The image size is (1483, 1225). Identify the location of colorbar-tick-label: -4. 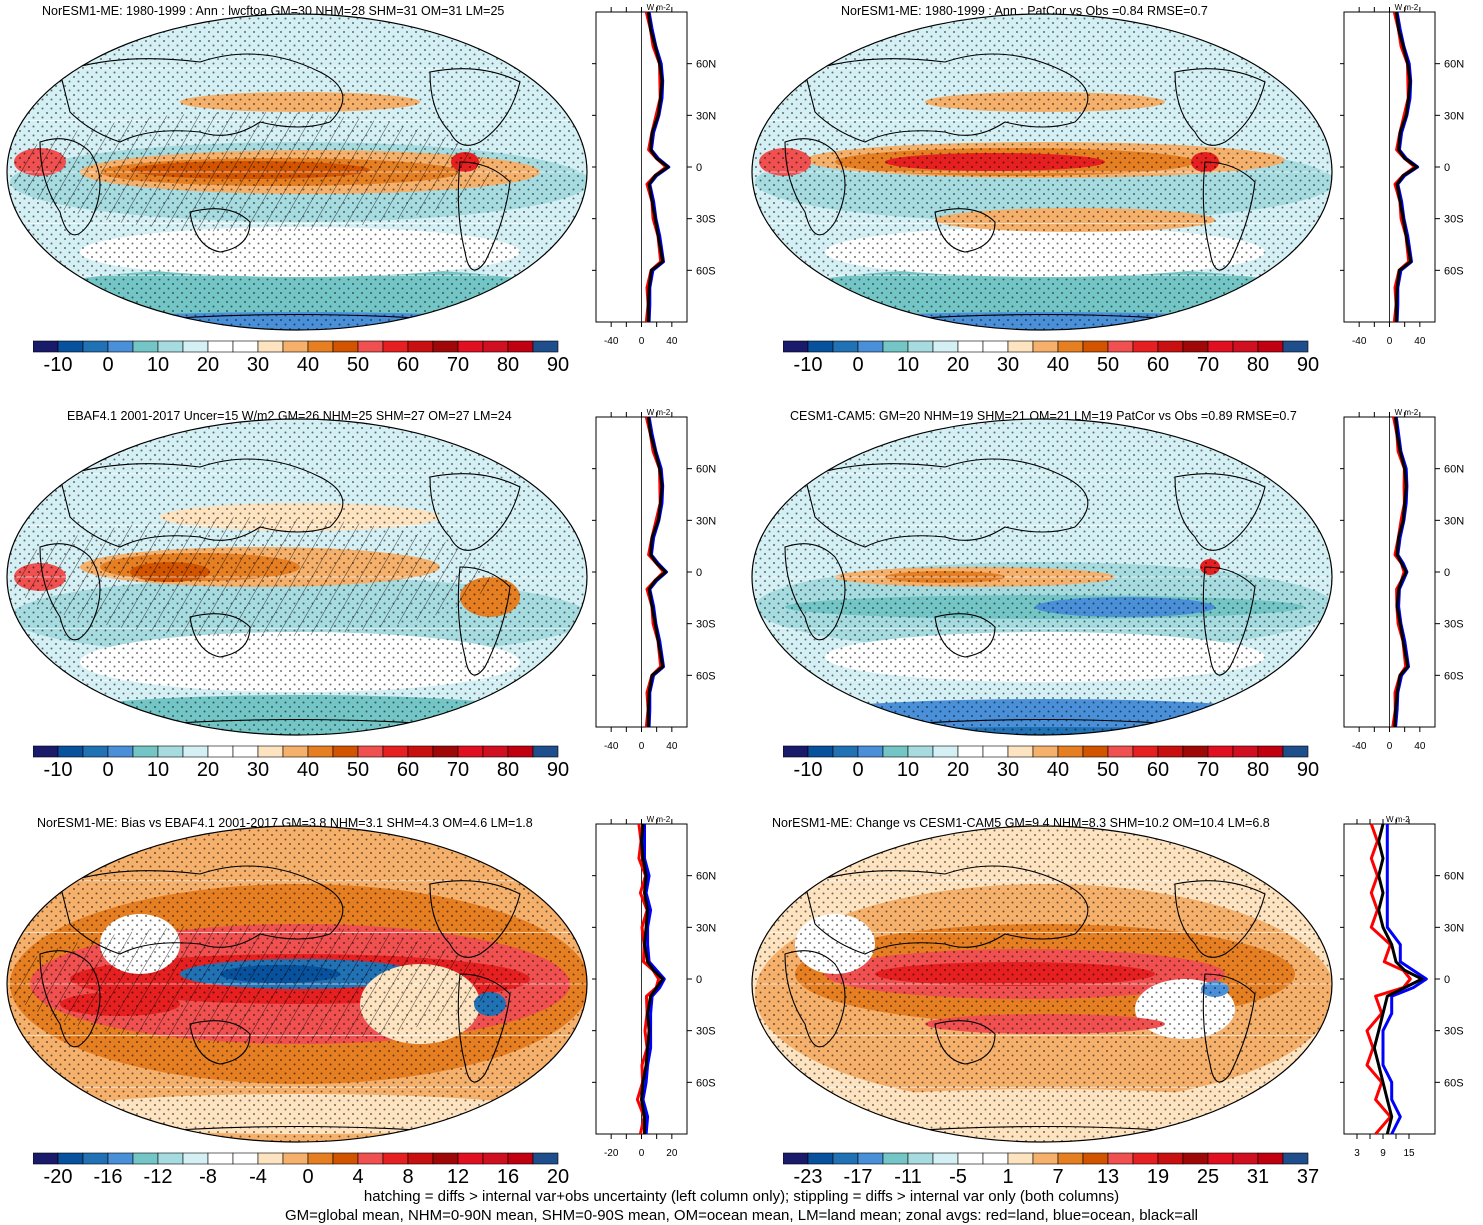
(258, 1177).